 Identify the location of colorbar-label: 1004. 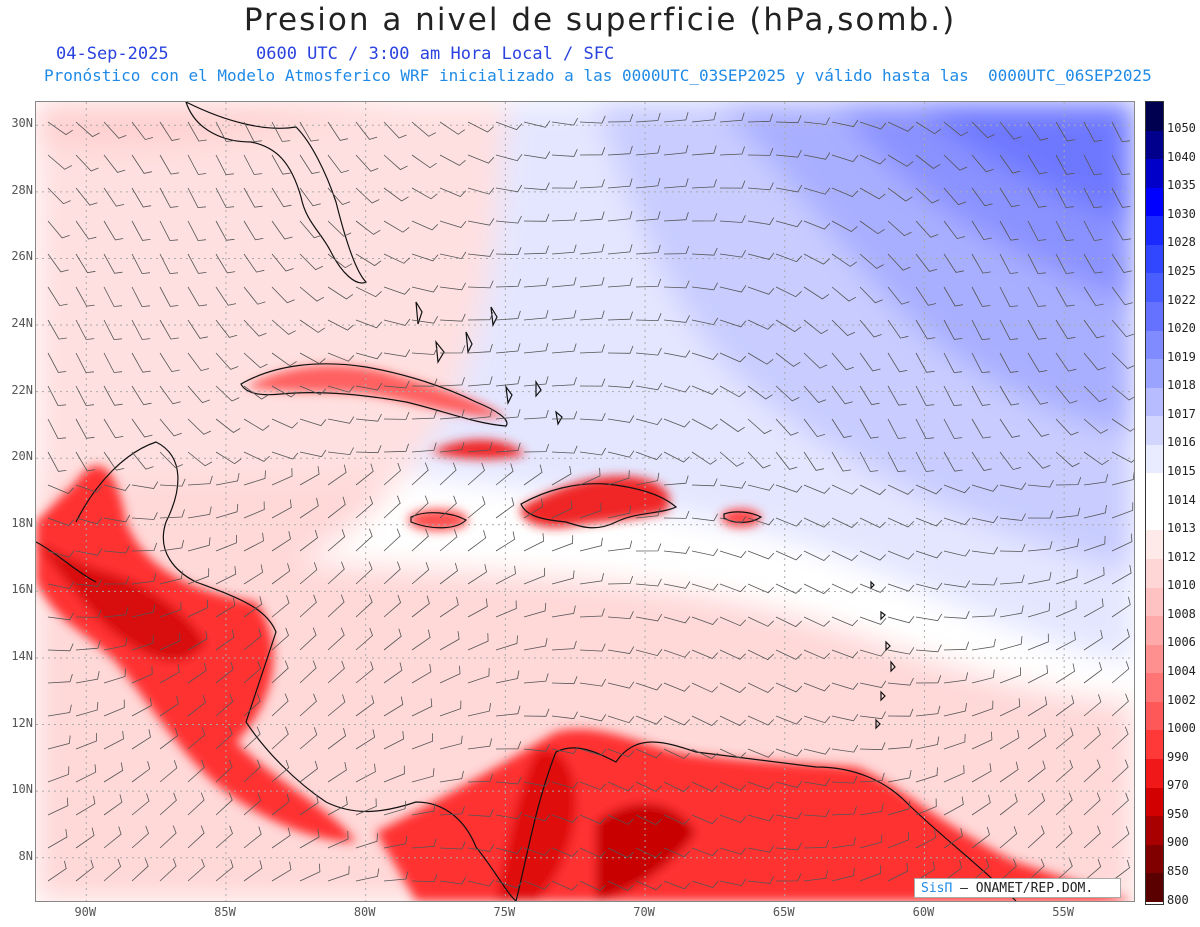
(1181, 671).